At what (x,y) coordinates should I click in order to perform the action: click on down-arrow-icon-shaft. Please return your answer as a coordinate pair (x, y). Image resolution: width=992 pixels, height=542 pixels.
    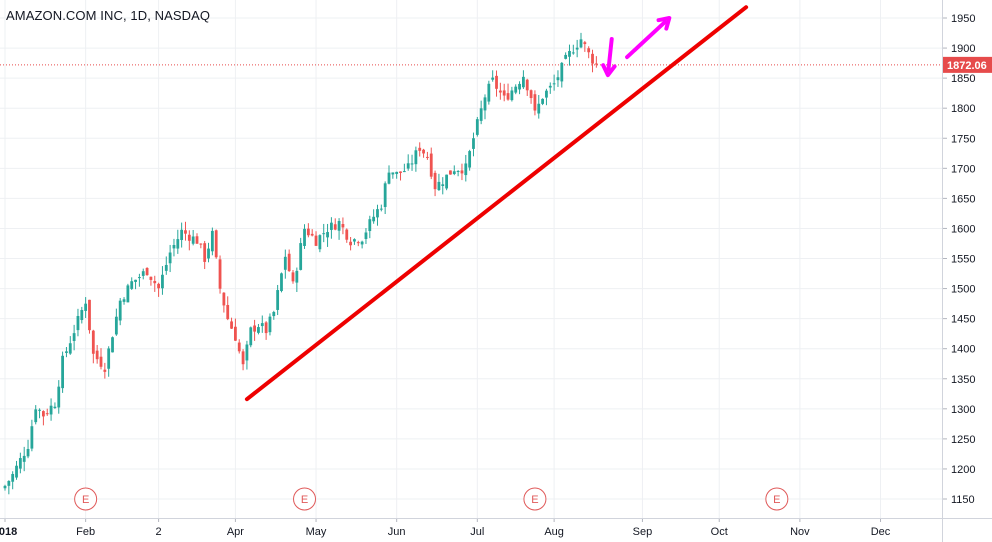
    Looking at the image, I should click on (610, 54).